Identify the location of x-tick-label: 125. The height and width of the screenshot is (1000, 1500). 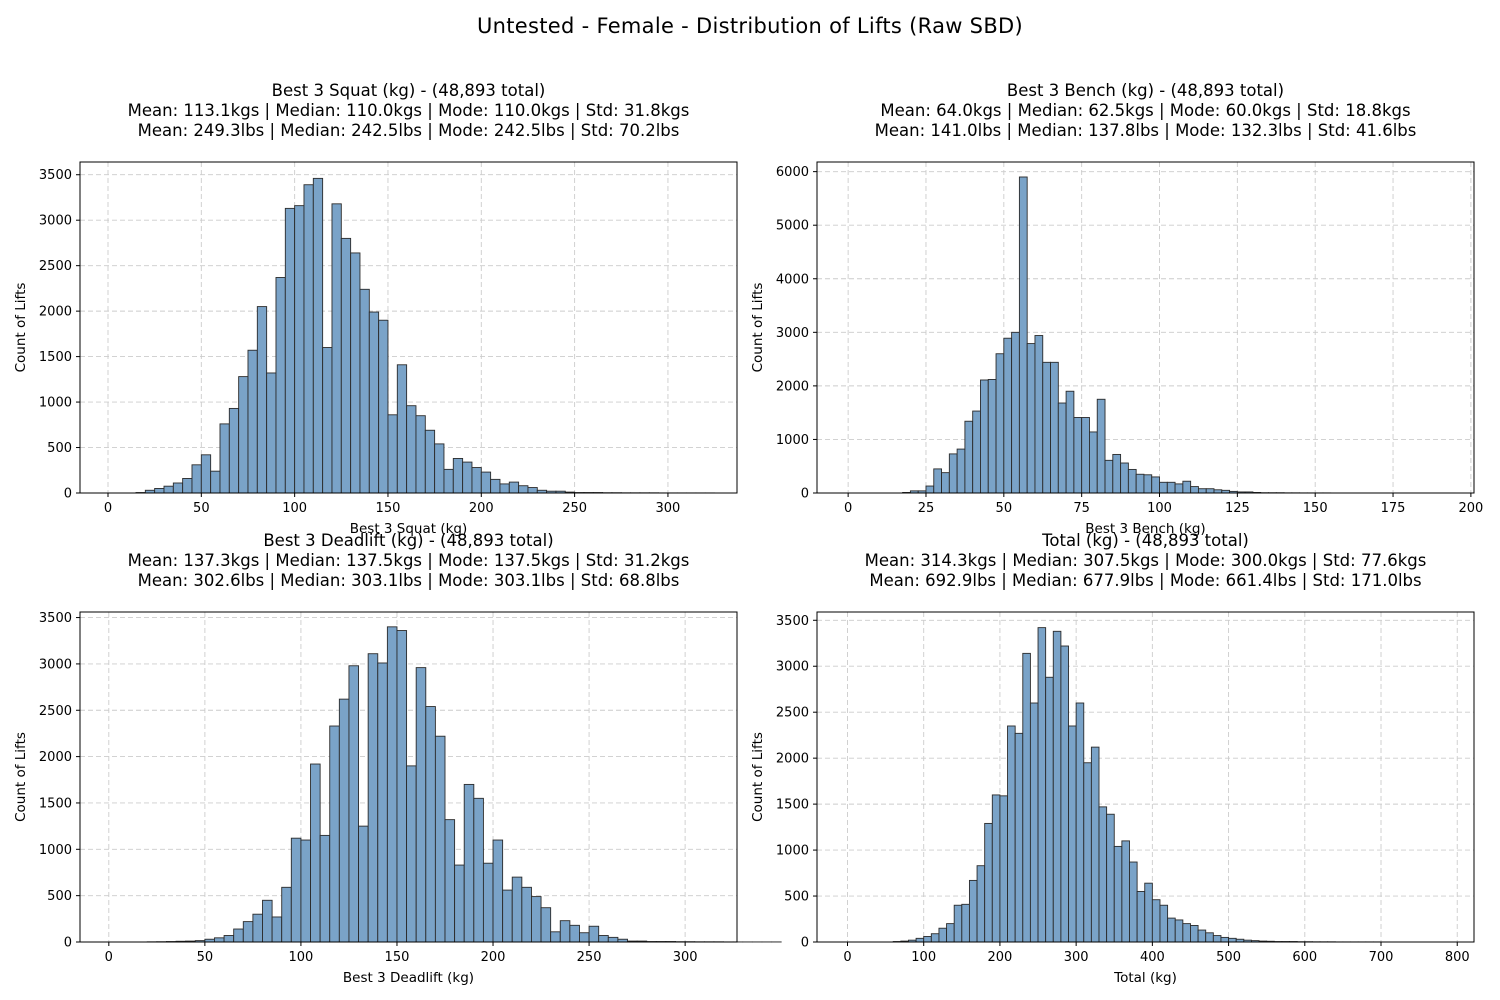
(1237, 508).